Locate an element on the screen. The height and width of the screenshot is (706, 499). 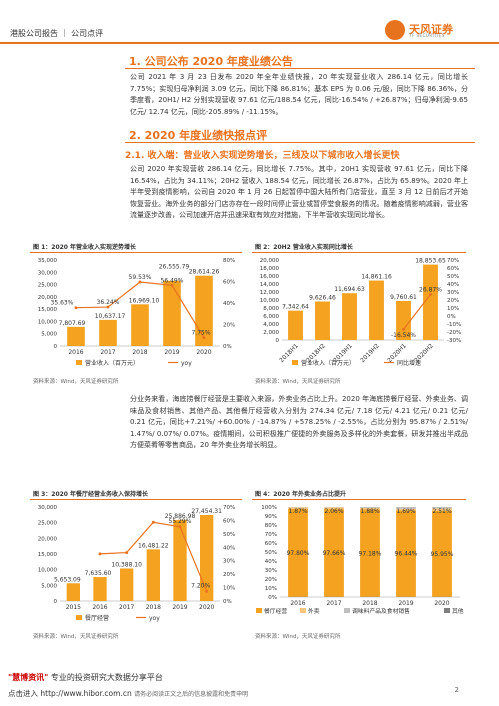
figure-4-source: 资料来源：Wind，天风证券研究所 is located at coordinates (298, 637).